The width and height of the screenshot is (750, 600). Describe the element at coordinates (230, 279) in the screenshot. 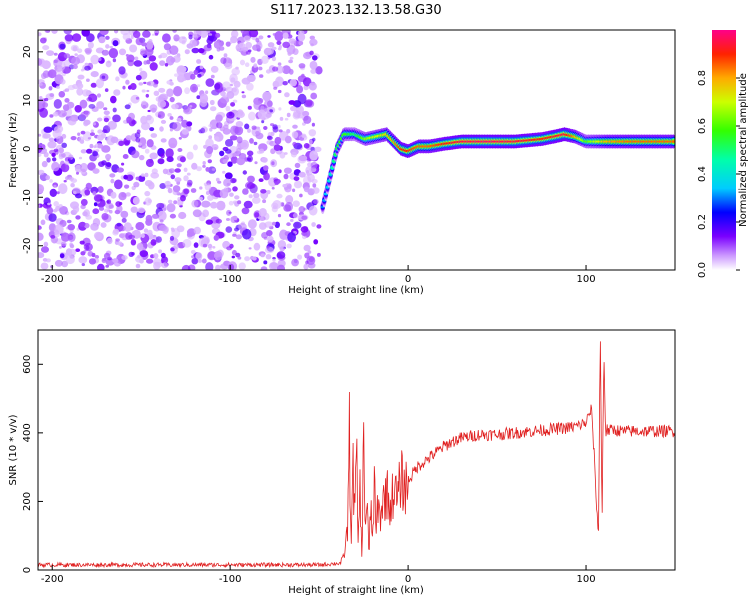

I see `x-tick-label: -100` at that location.